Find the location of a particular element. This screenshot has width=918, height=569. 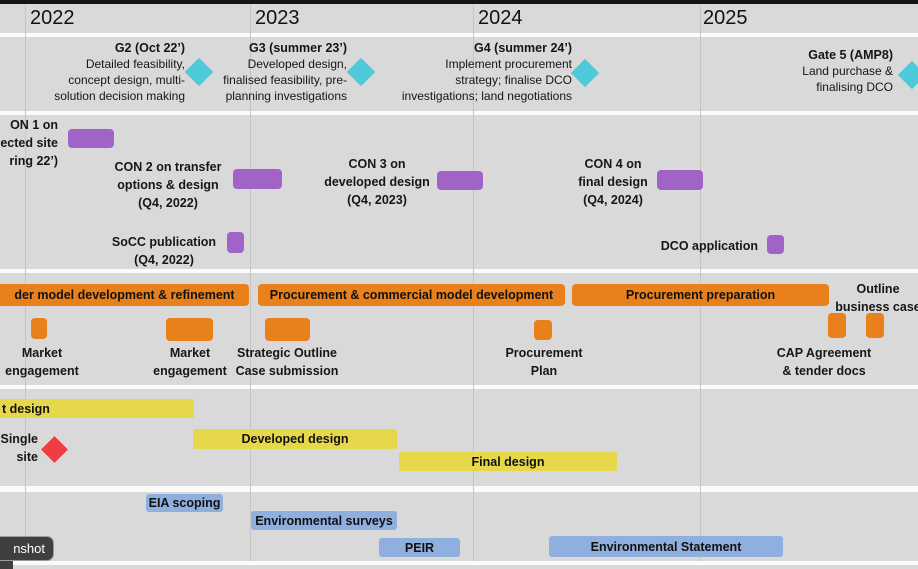

screenshot-tooltip-label: nshot is located at coordinates (29, 548).